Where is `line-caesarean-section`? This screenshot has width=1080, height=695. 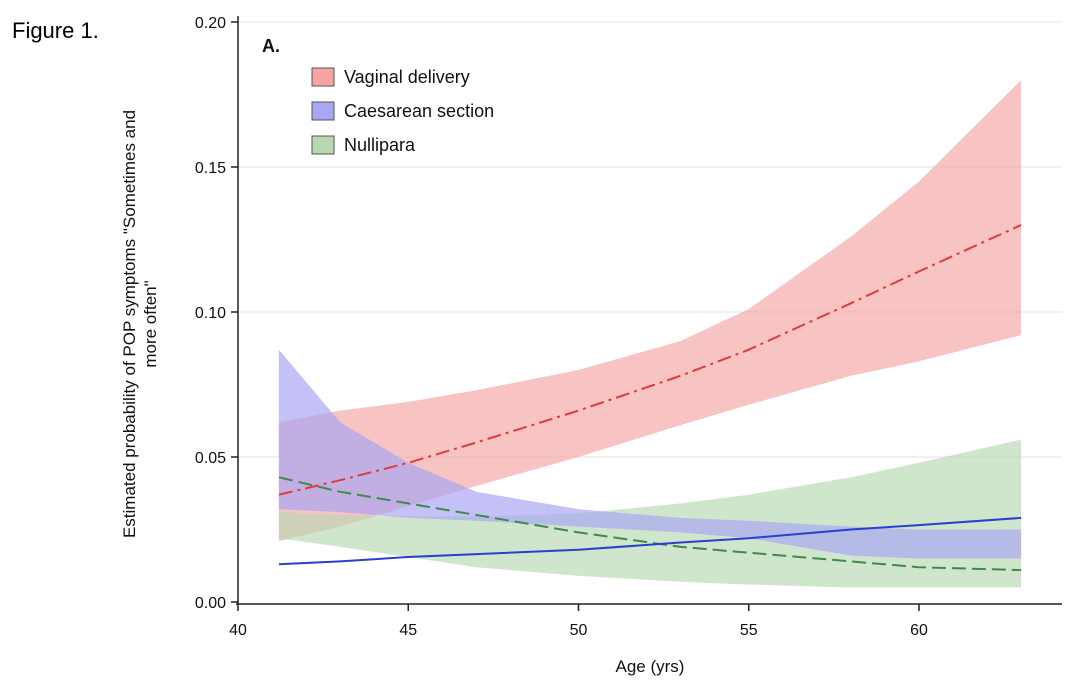 line-caesarean-section is located at coordinates (650, 541).